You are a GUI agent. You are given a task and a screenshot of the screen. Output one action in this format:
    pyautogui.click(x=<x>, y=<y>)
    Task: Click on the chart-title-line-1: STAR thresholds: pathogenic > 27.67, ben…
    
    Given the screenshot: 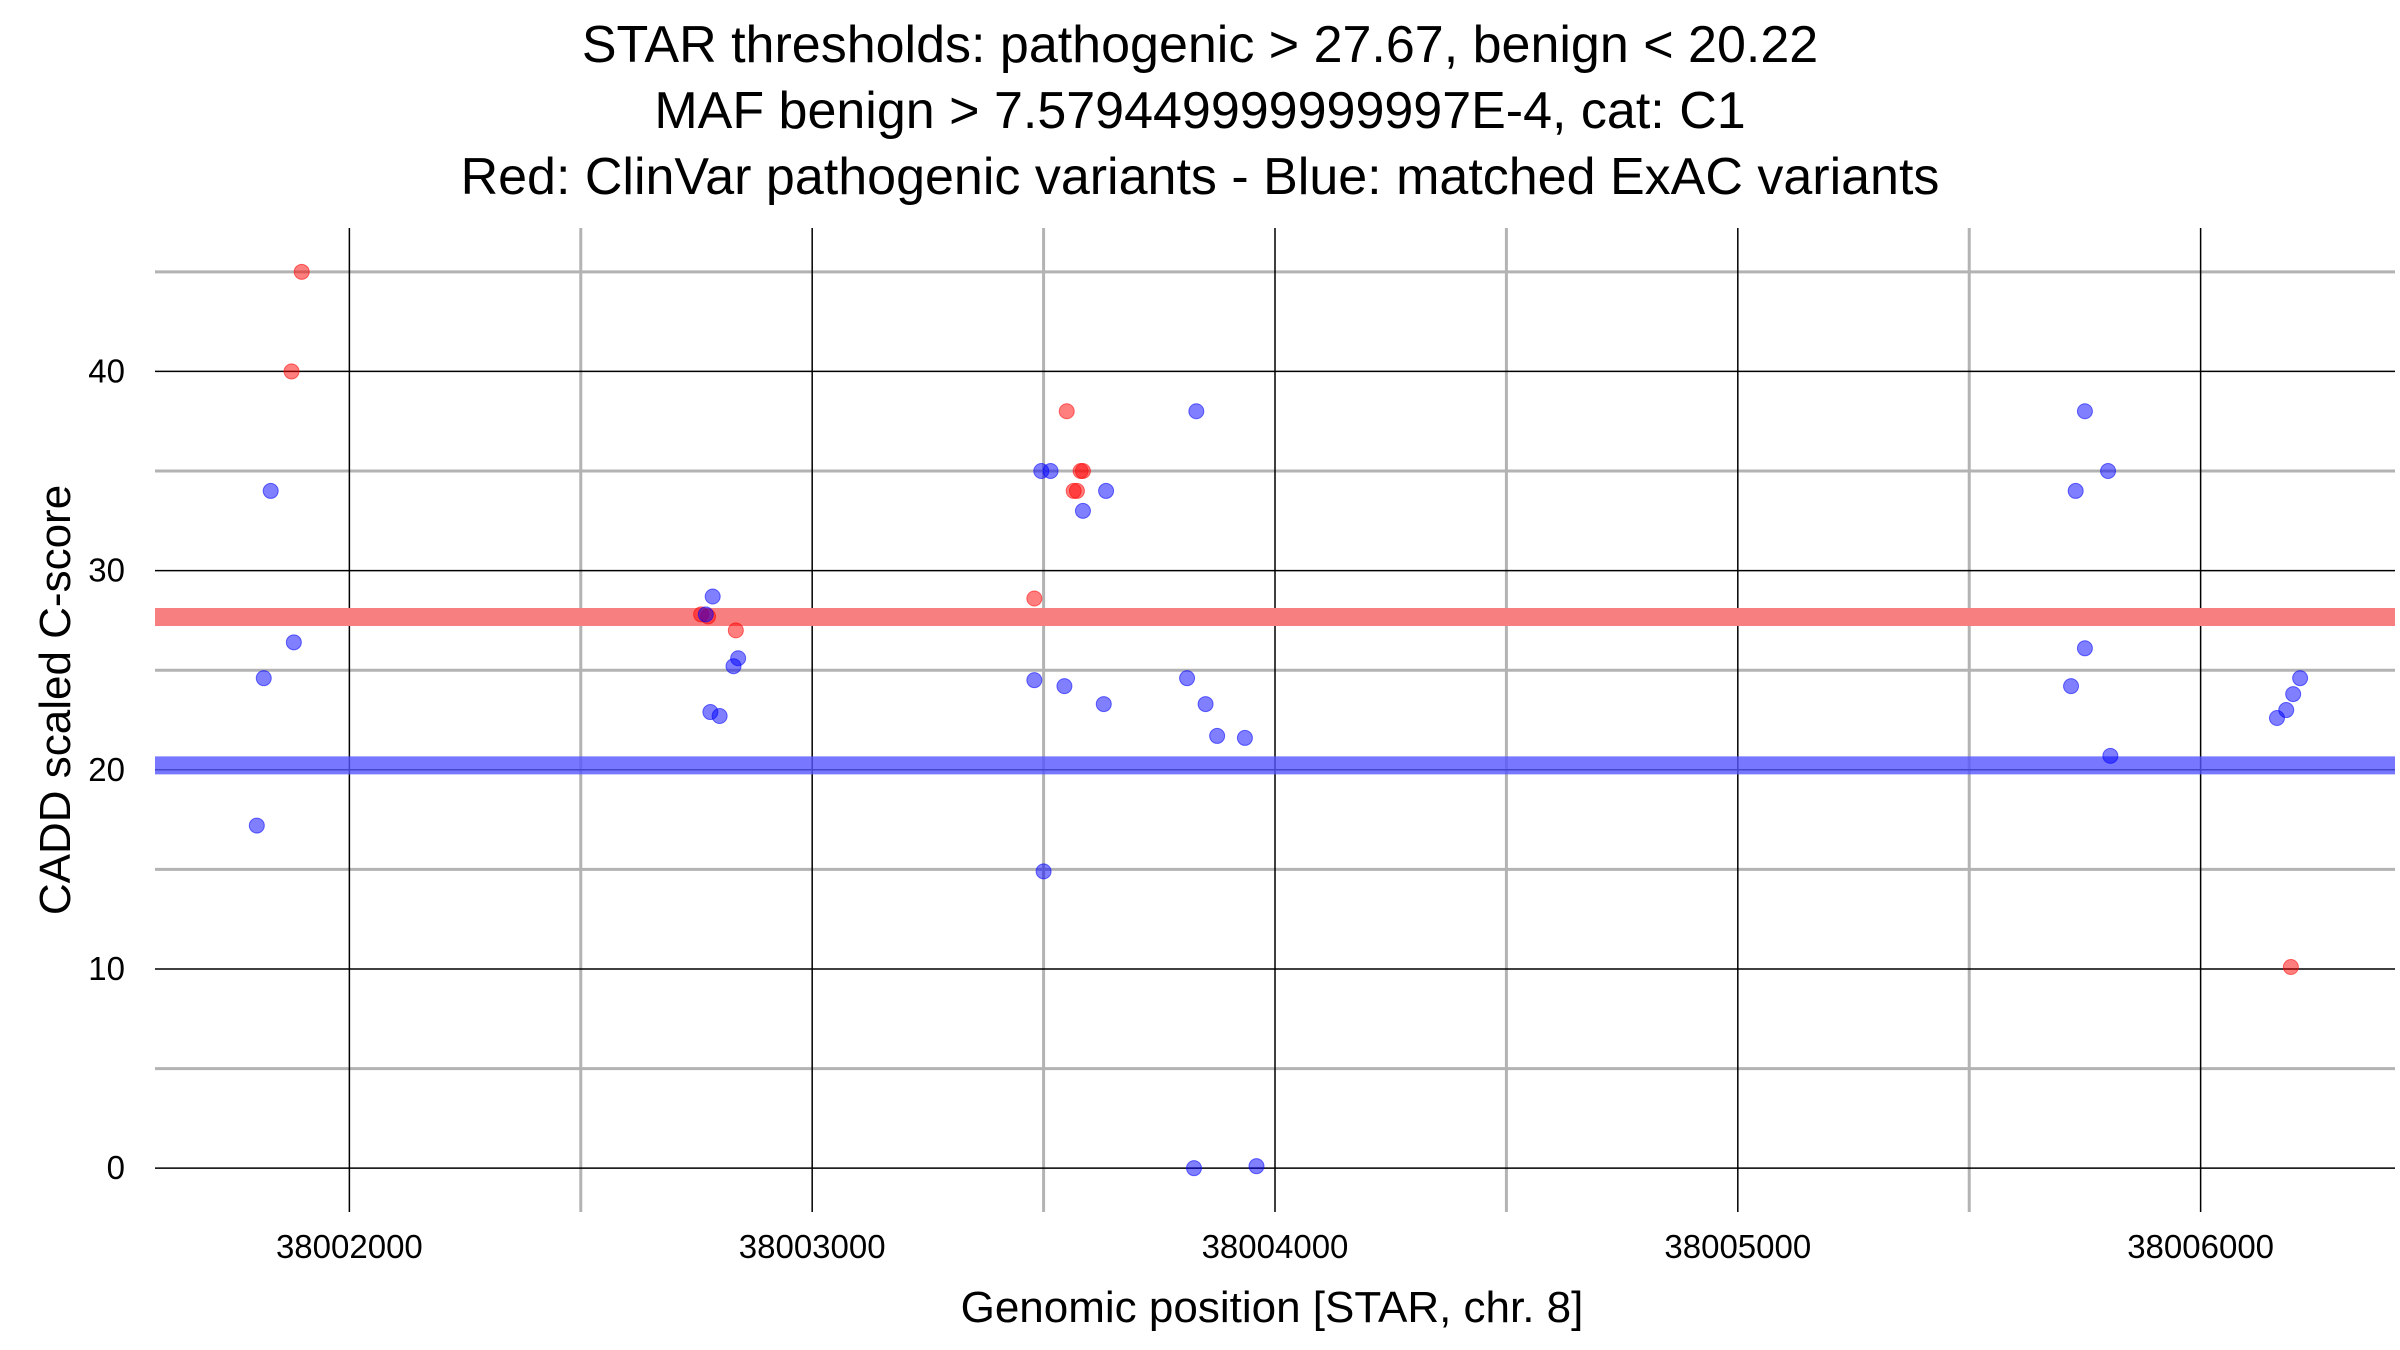 What is the action you would take?
    pyautogui.click(x=1200, y=45)
    